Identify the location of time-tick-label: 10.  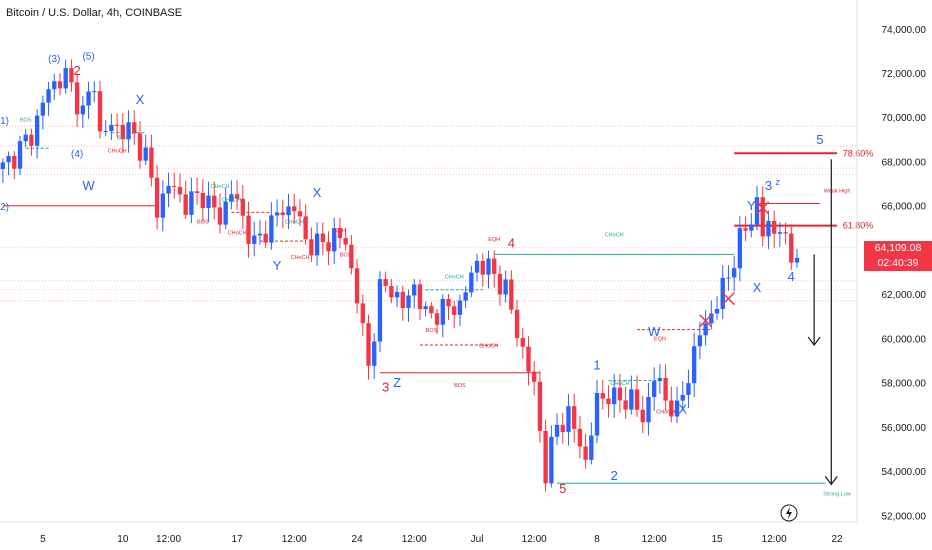
(123, 539).